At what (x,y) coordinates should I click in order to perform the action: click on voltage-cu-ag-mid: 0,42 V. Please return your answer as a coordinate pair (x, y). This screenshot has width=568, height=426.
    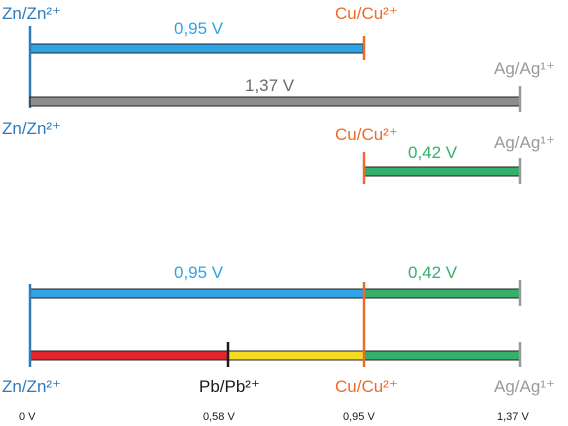
    Looking at the image, I should click on (433, 152).